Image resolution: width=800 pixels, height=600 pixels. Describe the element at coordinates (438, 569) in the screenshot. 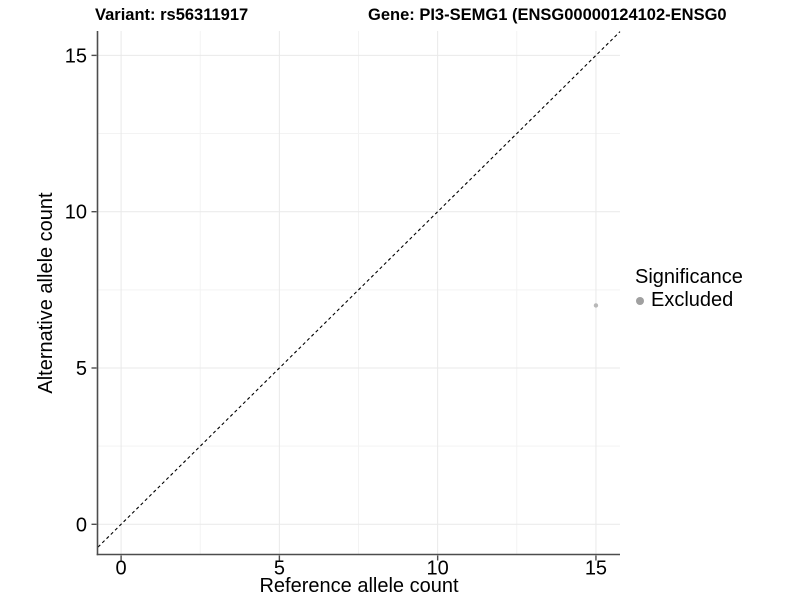

I see `x-tick-label: 10` at that location.